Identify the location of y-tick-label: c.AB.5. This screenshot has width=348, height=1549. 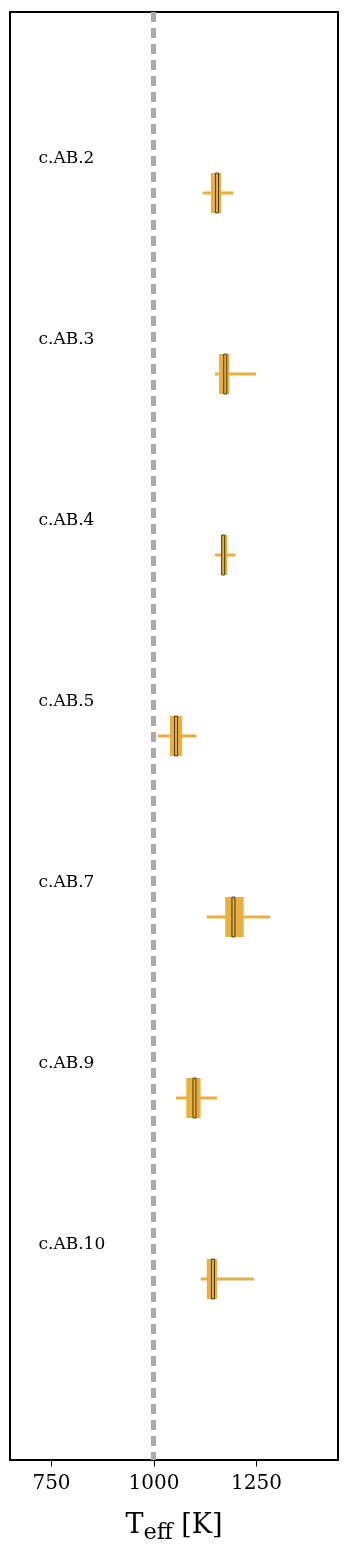
(66, 699).